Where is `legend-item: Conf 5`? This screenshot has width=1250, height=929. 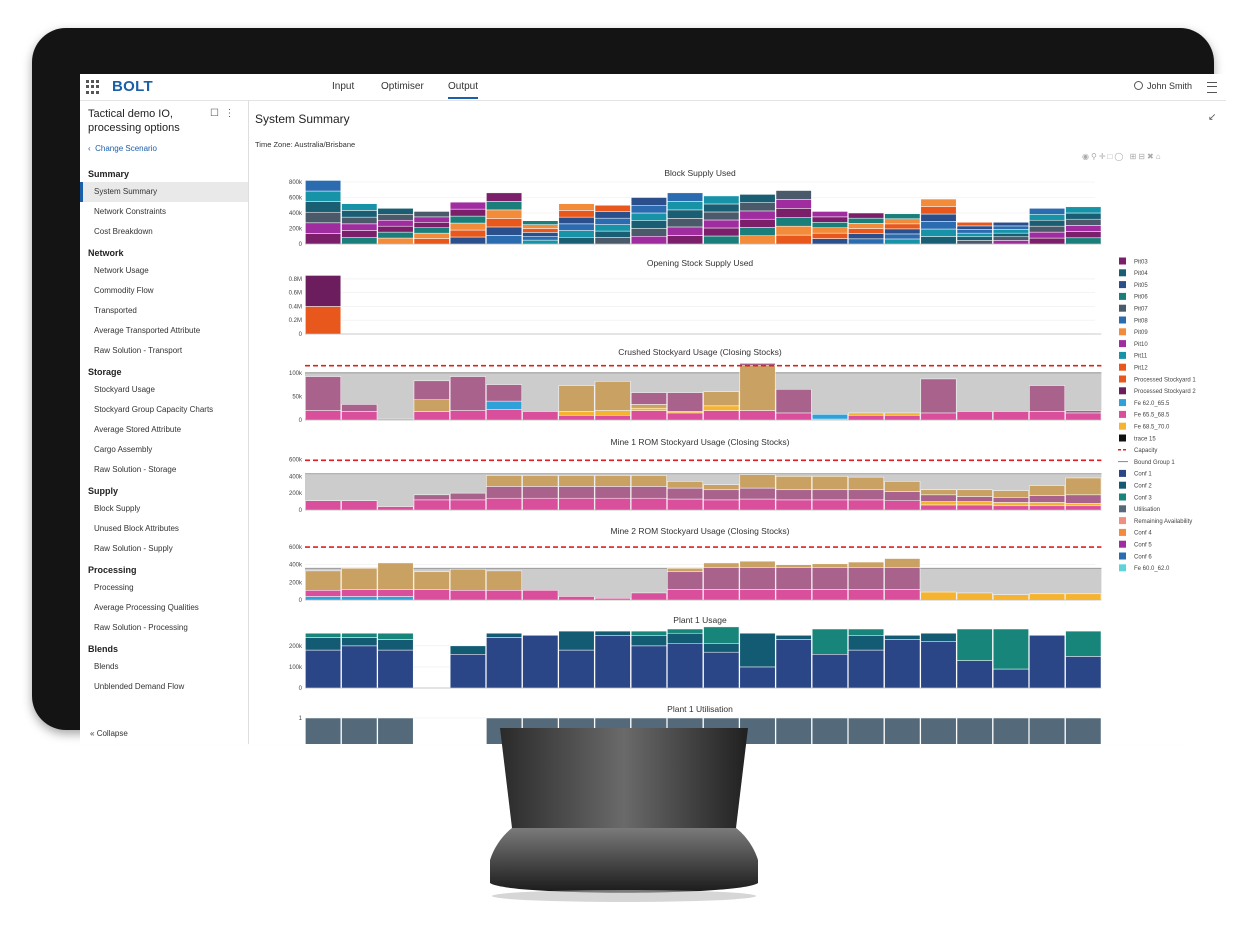
legend-item: Conf 5 is located at coordinates (1143, 546).